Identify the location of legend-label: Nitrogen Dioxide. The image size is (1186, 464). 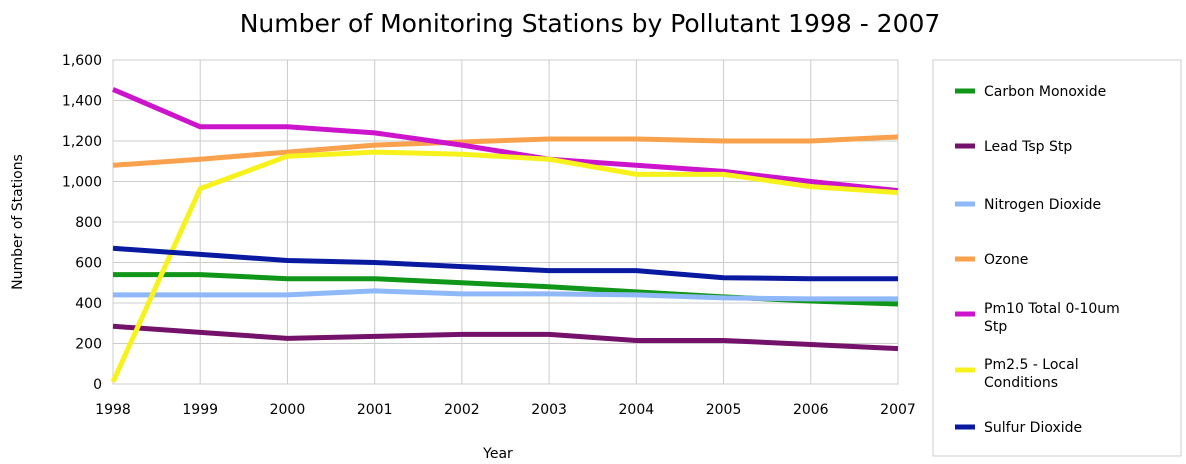
(1042, 205).